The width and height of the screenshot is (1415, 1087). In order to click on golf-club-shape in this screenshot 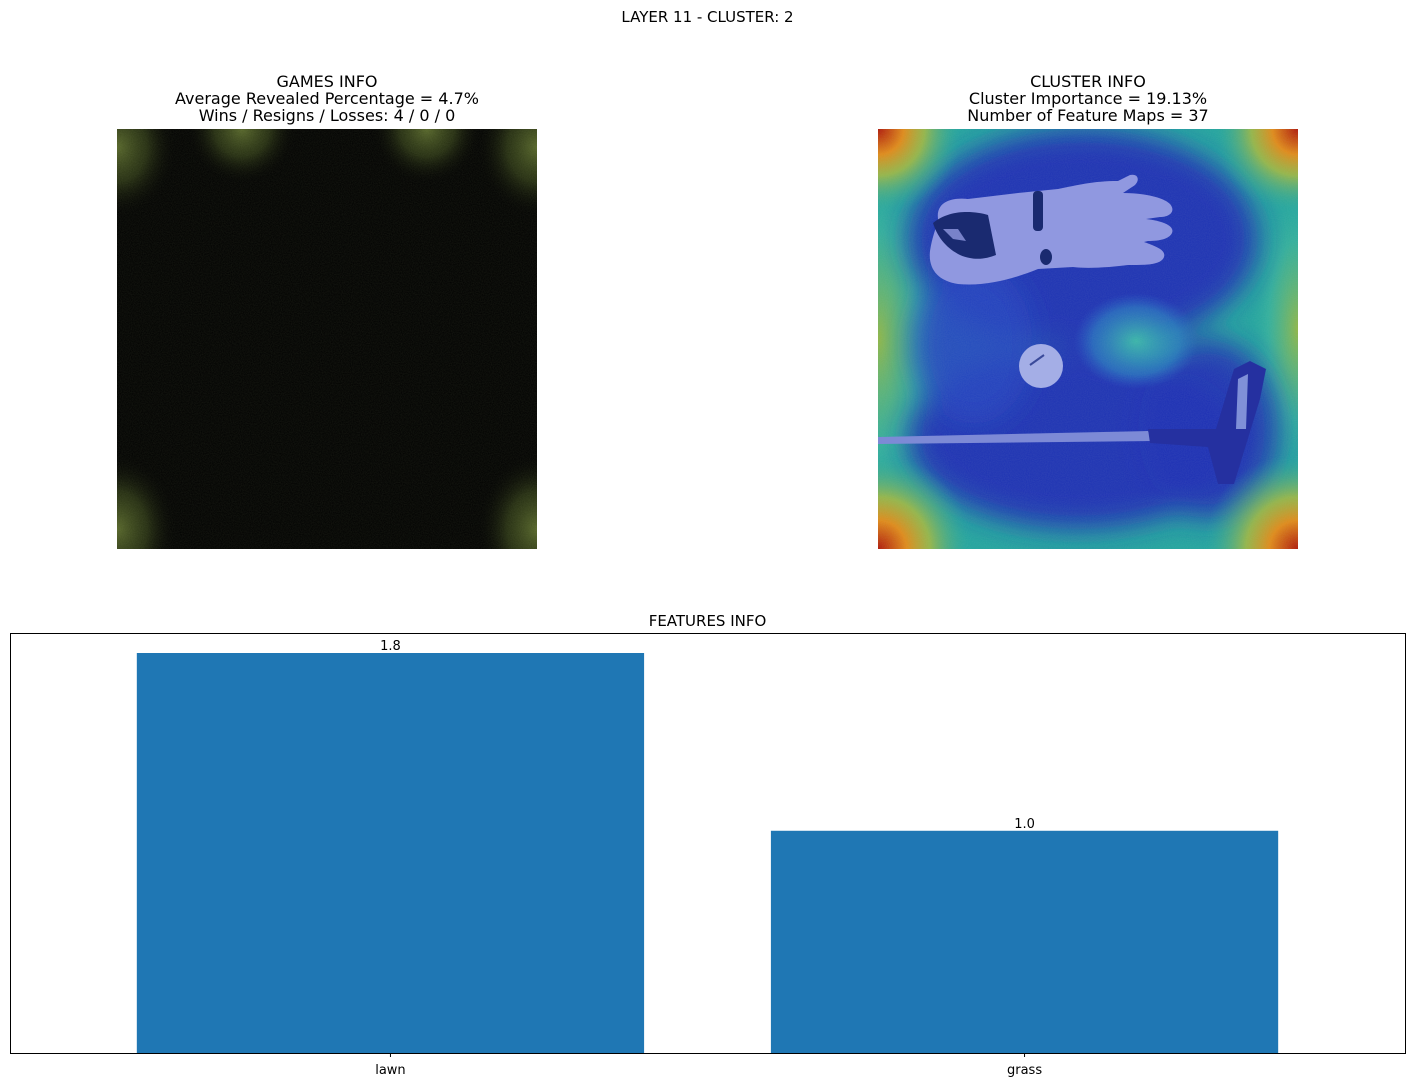, I will do `click(1072, 422)`.